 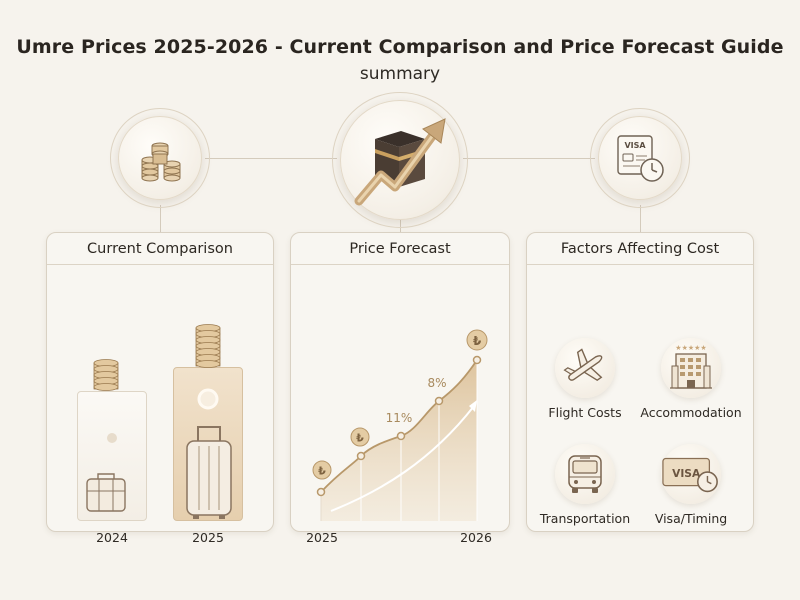 I want to click on top-connector-left, so click(x=271, y=158).